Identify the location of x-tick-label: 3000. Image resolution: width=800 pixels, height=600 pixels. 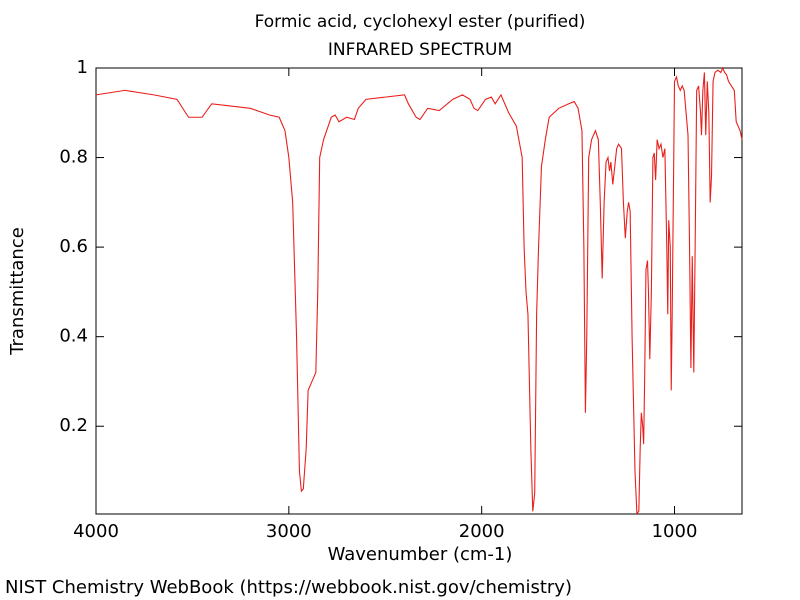
(289, 531).